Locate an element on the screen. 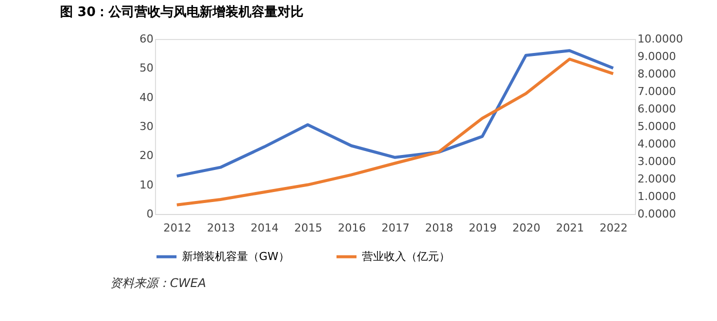 The width and height of the screenshot is (717, 321). y-tick-label: 20 is located at coordinates (147, 155).